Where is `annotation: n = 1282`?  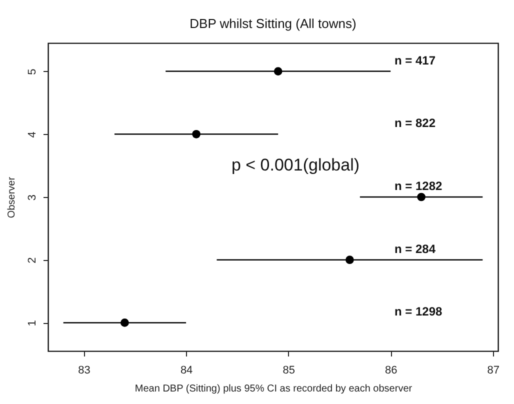
annotation: n = 1282 is located at coordinates (418, 186).